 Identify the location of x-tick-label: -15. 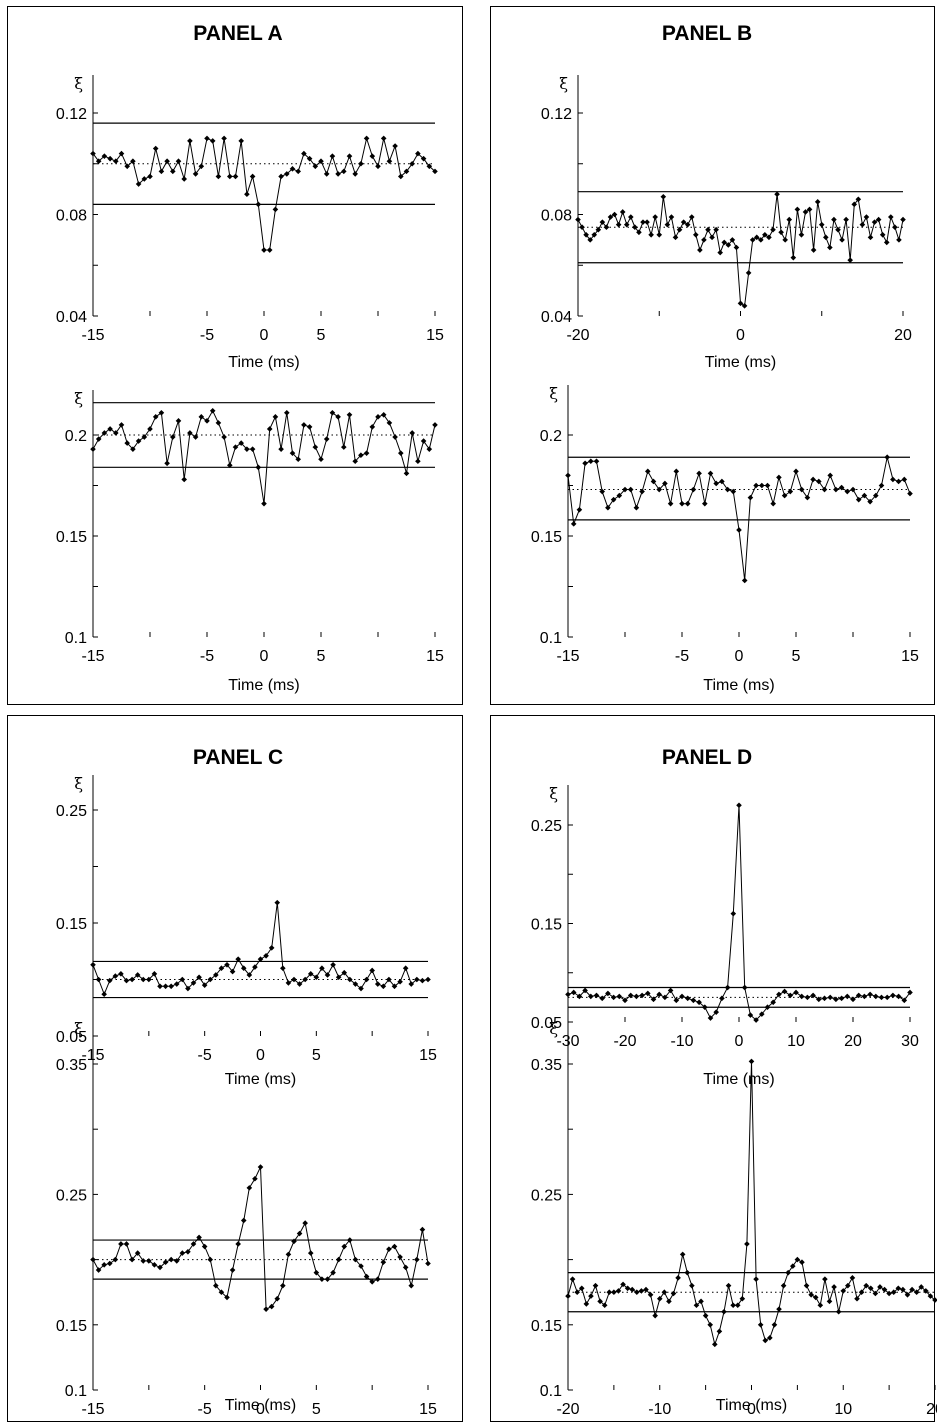
(92, 656).